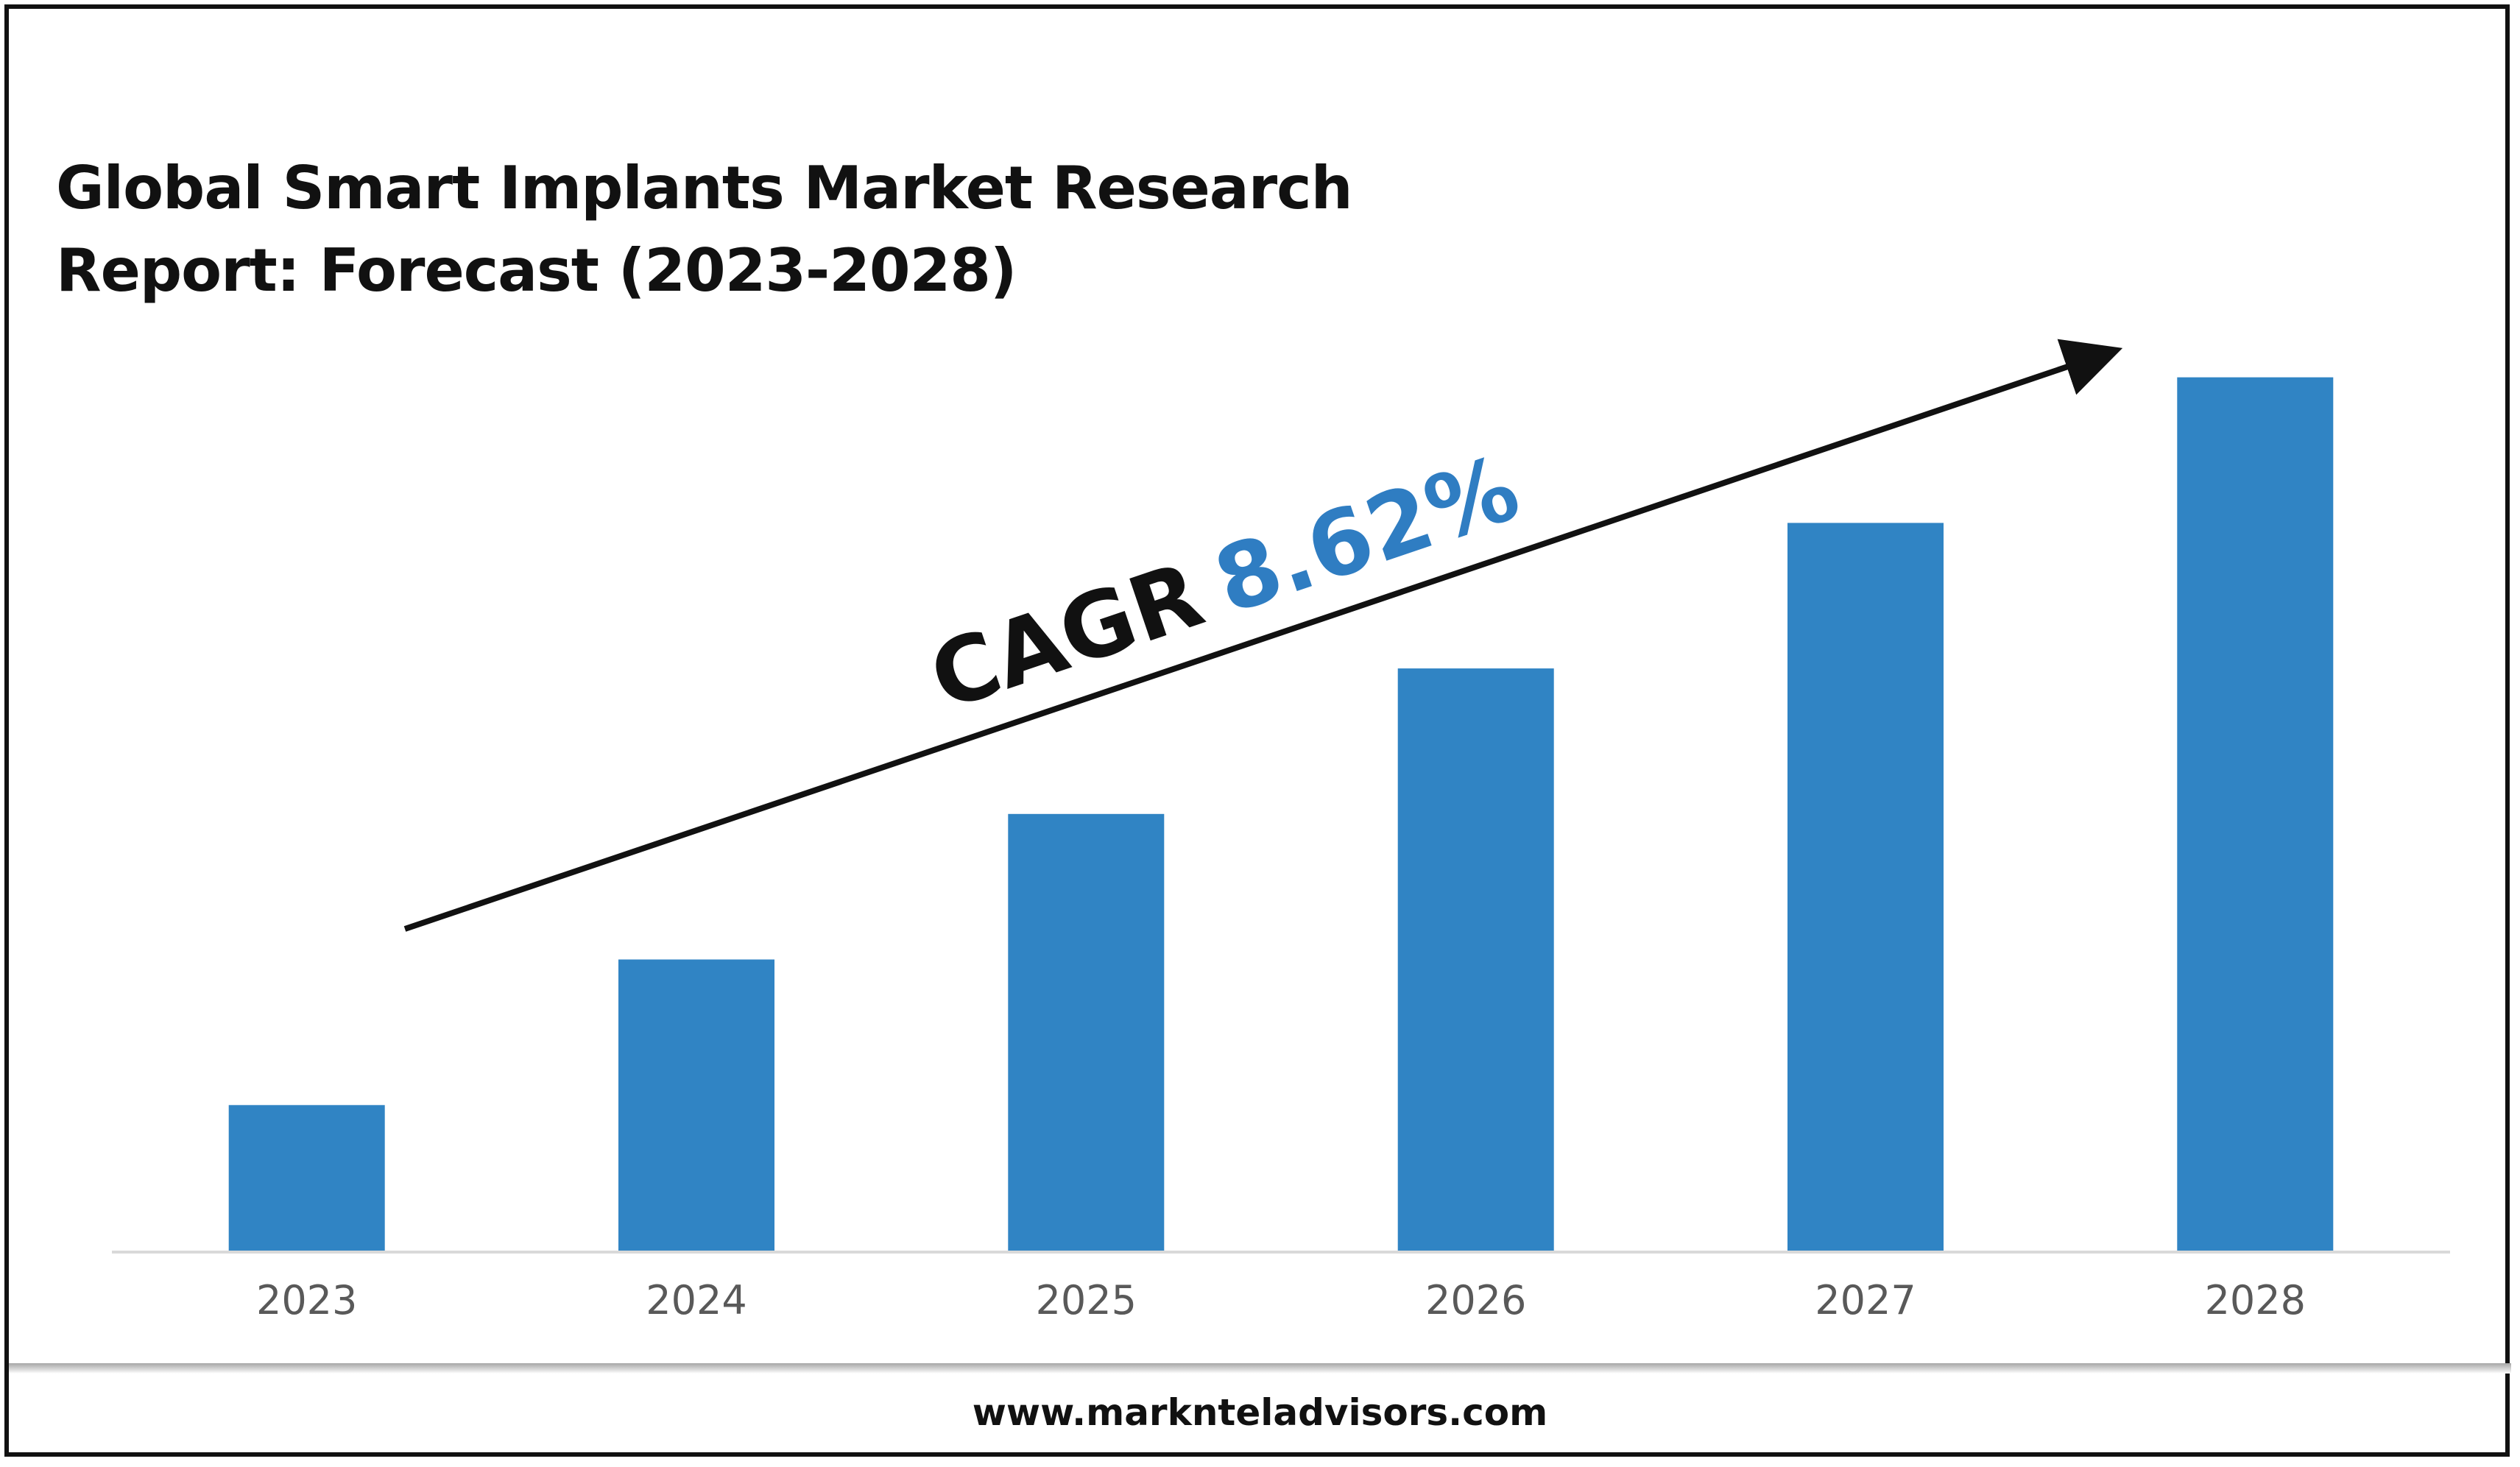 This screenshot has height=1467, width=2520. What do you see at coordinates (2255, 814) in the screenshot?
I see `bar-2028` at bounding box center [2255, 814].